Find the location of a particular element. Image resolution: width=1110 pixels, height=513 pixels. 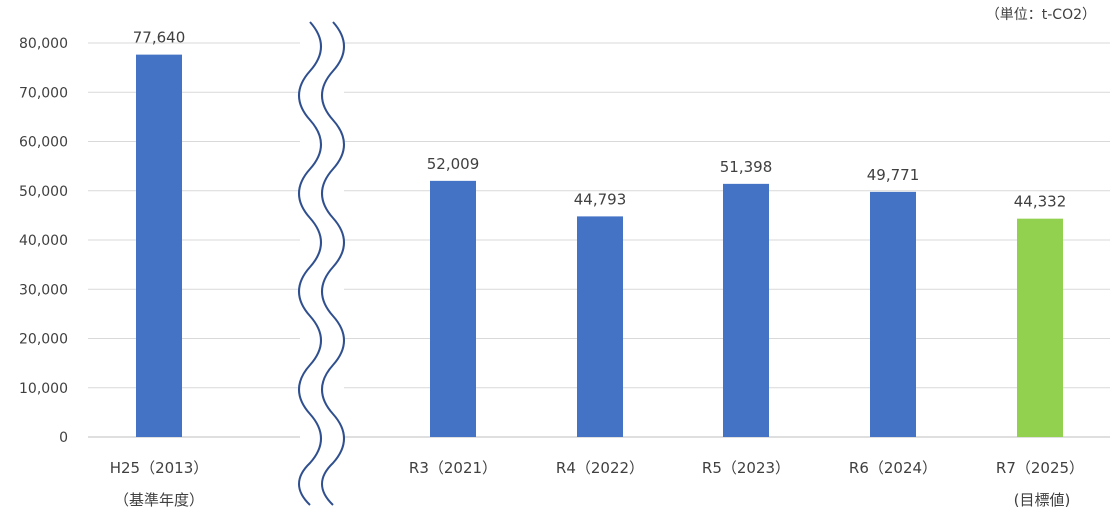

x-tick-label: R6（2024） is located at coordinates (893, 468).